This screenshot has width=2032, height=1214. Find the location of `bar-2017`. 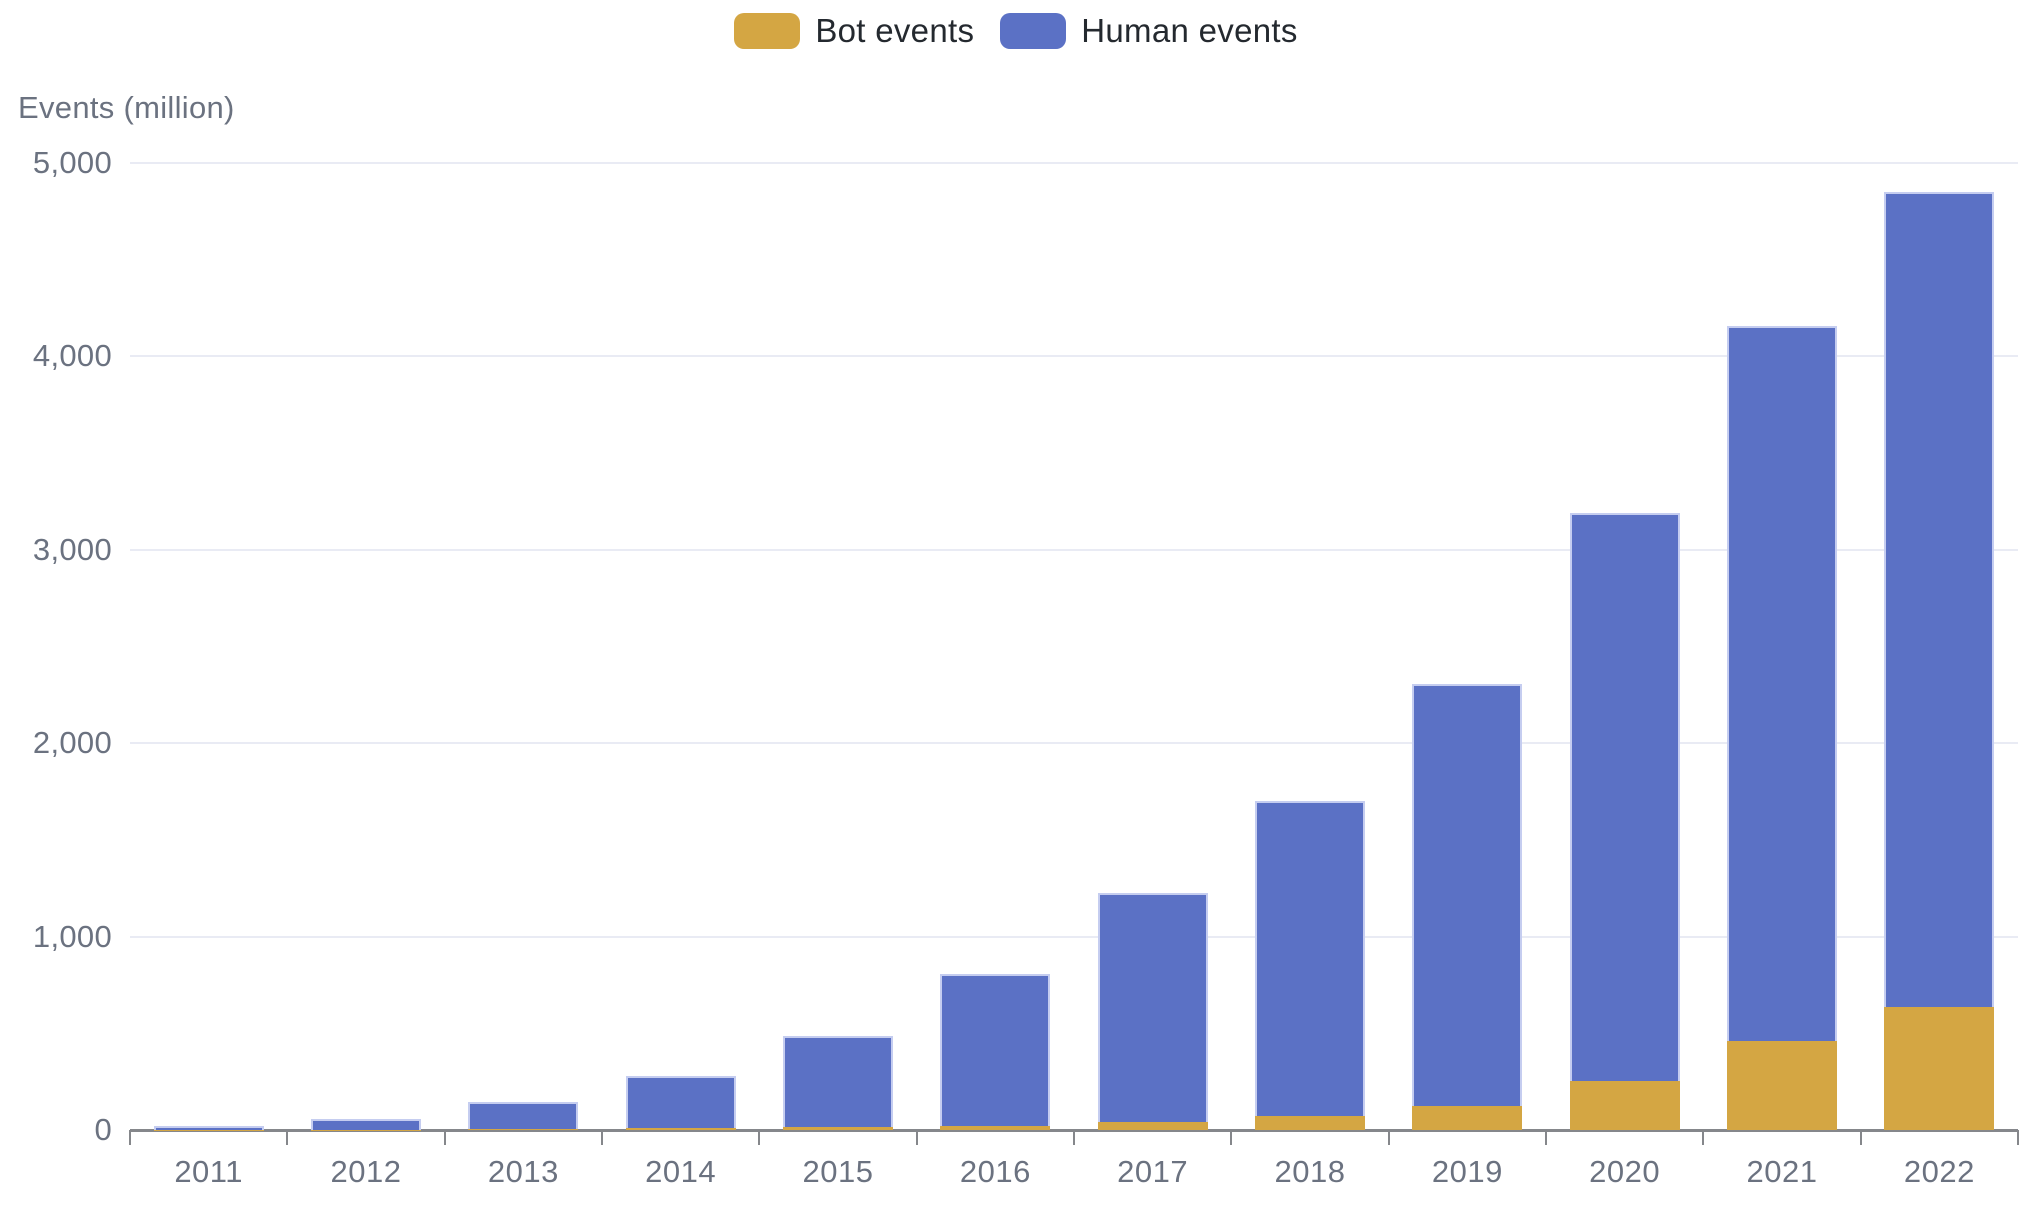

bar-2017 is located at coordinates (1152, 1011).